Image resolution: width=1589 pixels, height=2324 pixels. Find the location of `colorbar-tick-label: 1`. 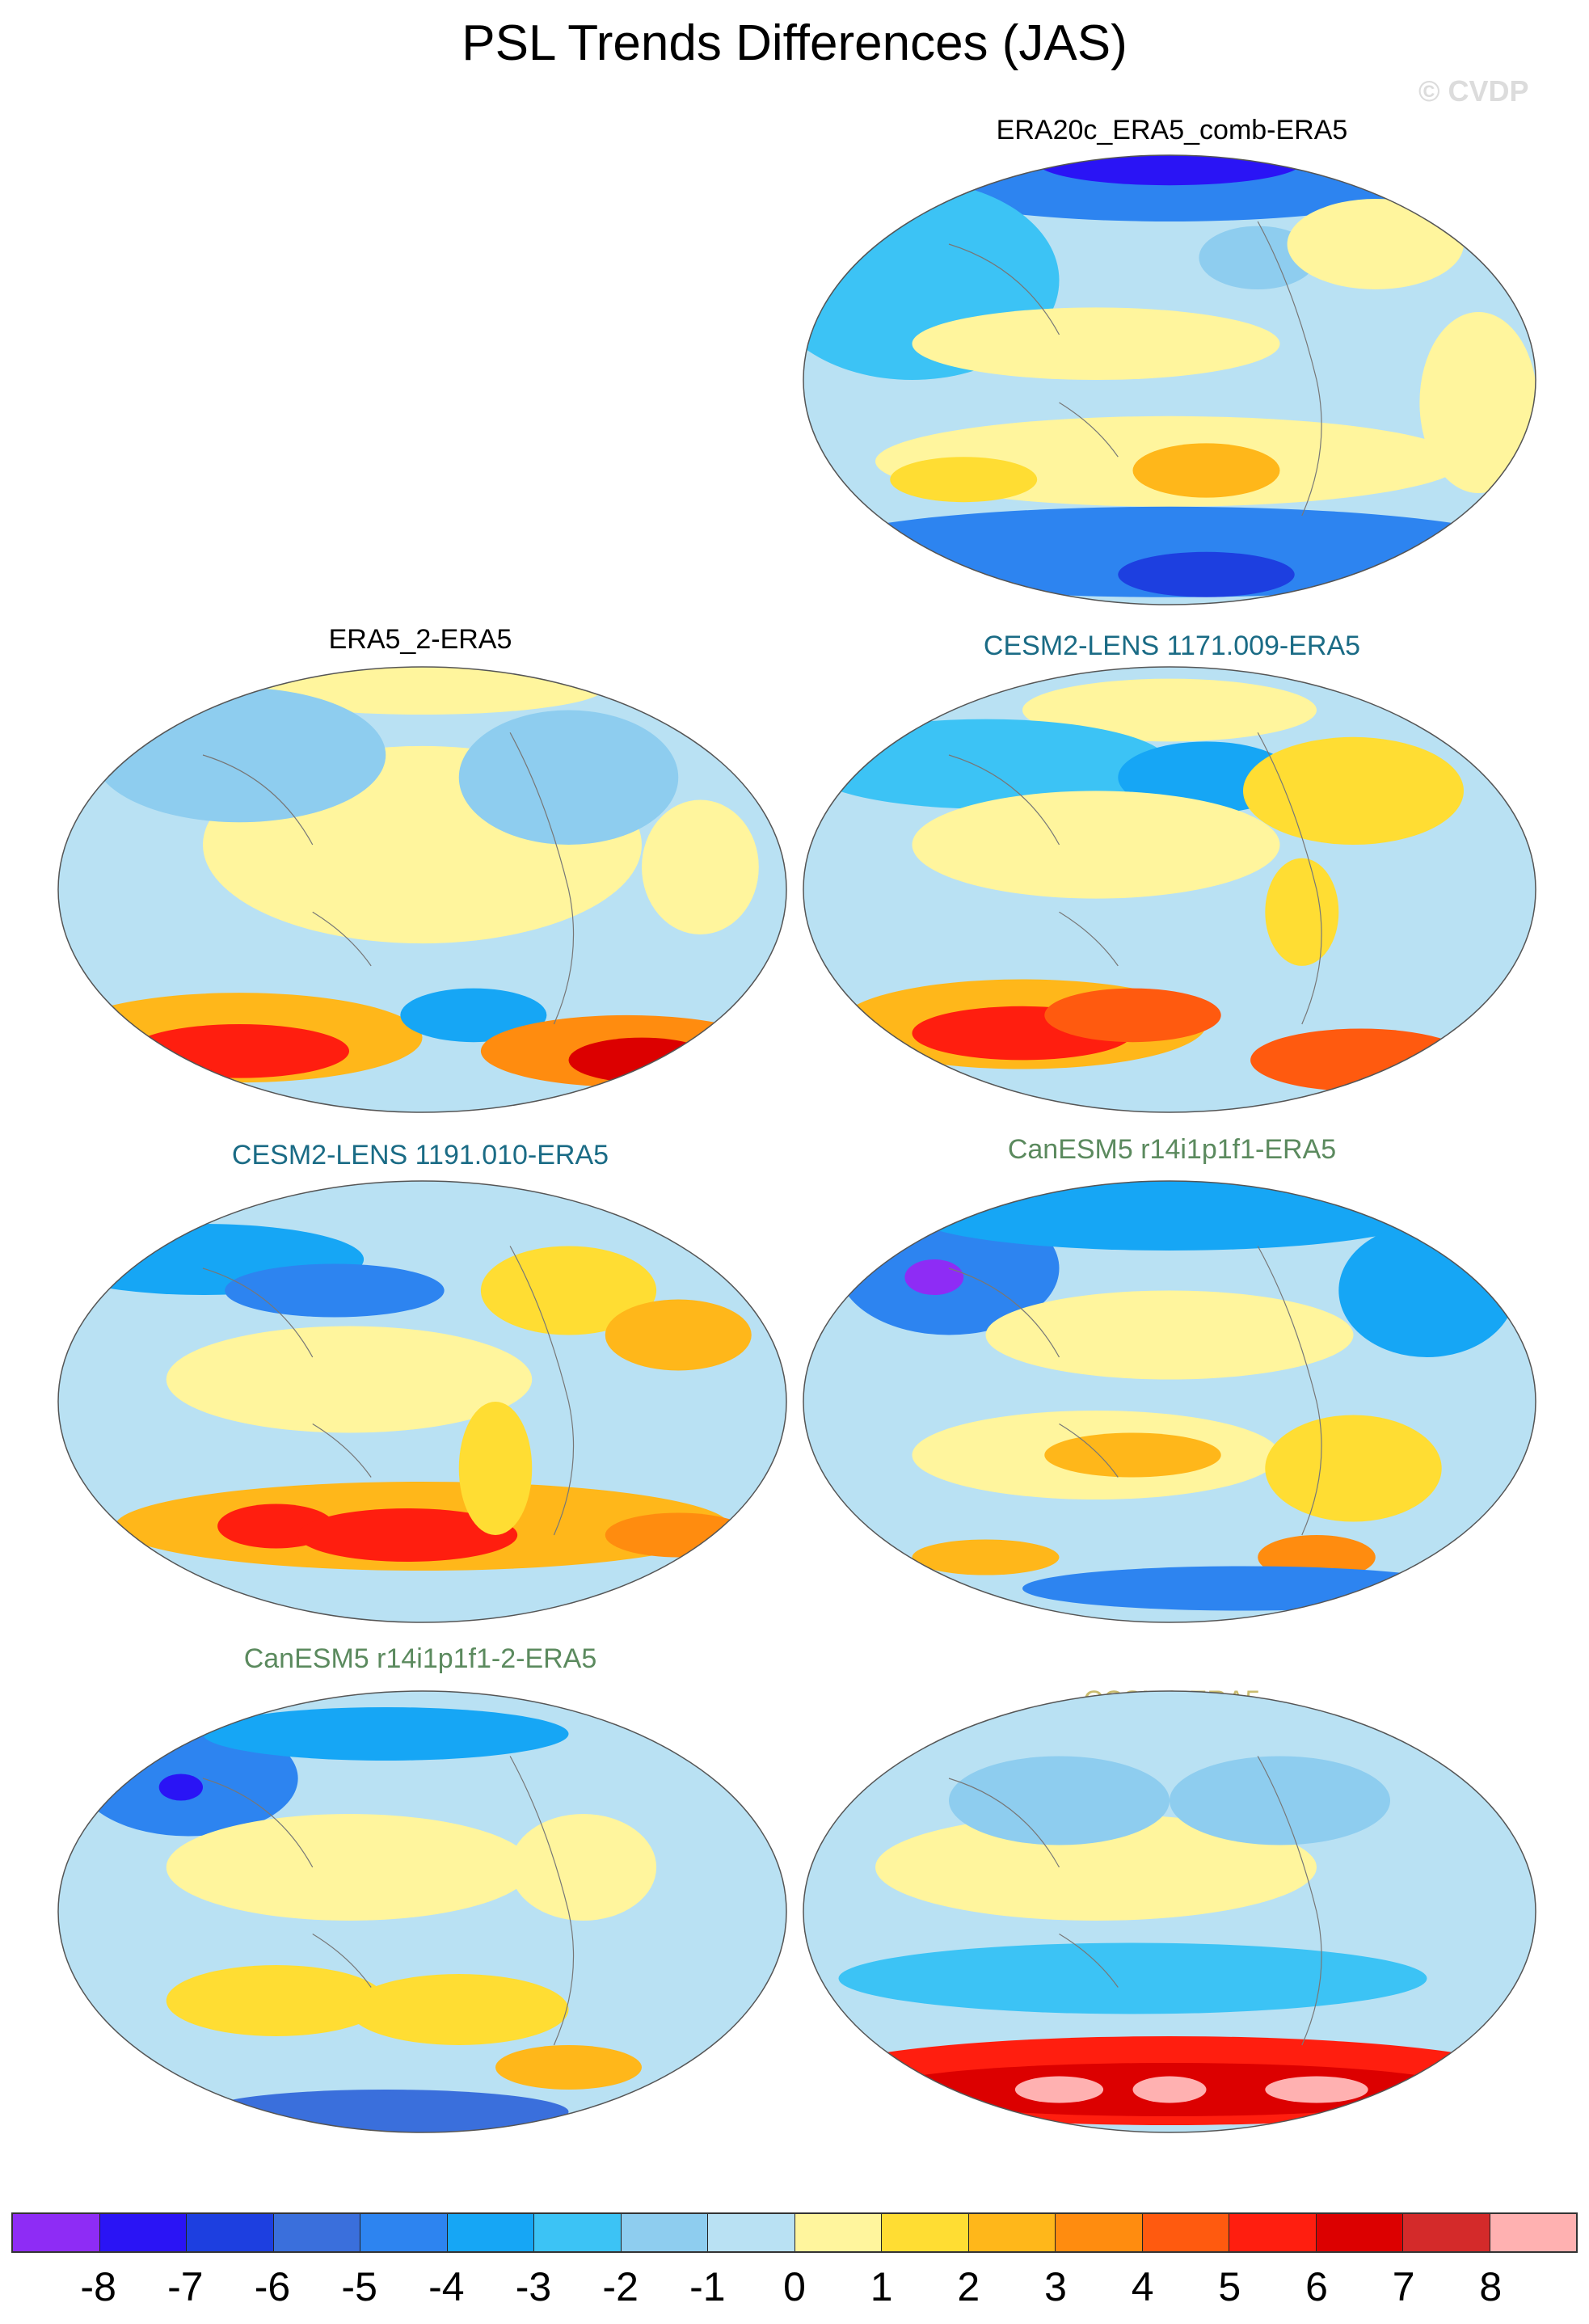

colorbar-tick-label: 1 is located at coordinates (882, 2286).